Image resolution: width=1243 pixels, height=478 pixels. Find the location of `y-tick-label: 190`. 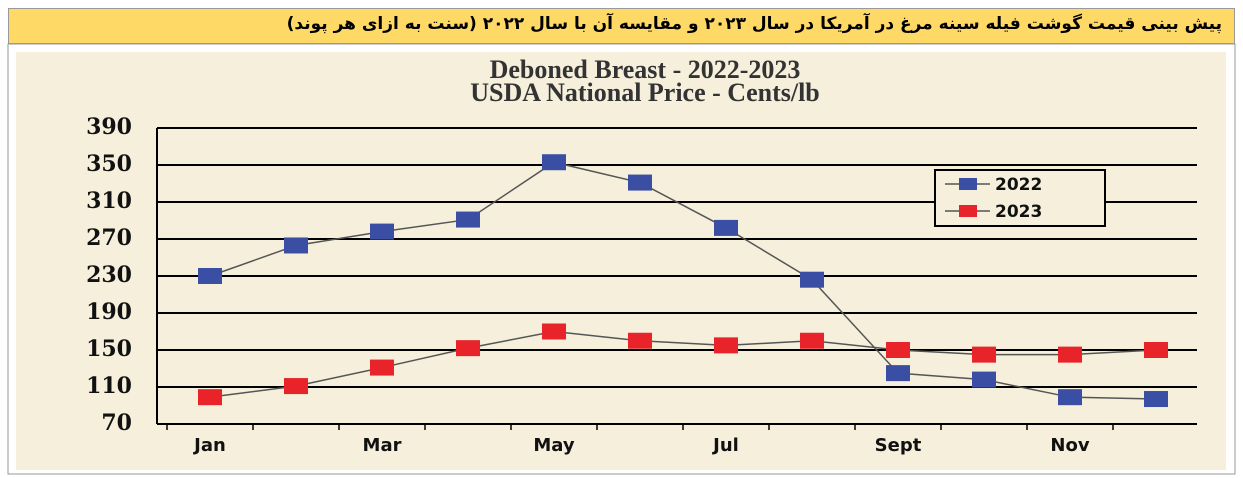

y-tick-label: 190 is located at coordinates (109, 312).